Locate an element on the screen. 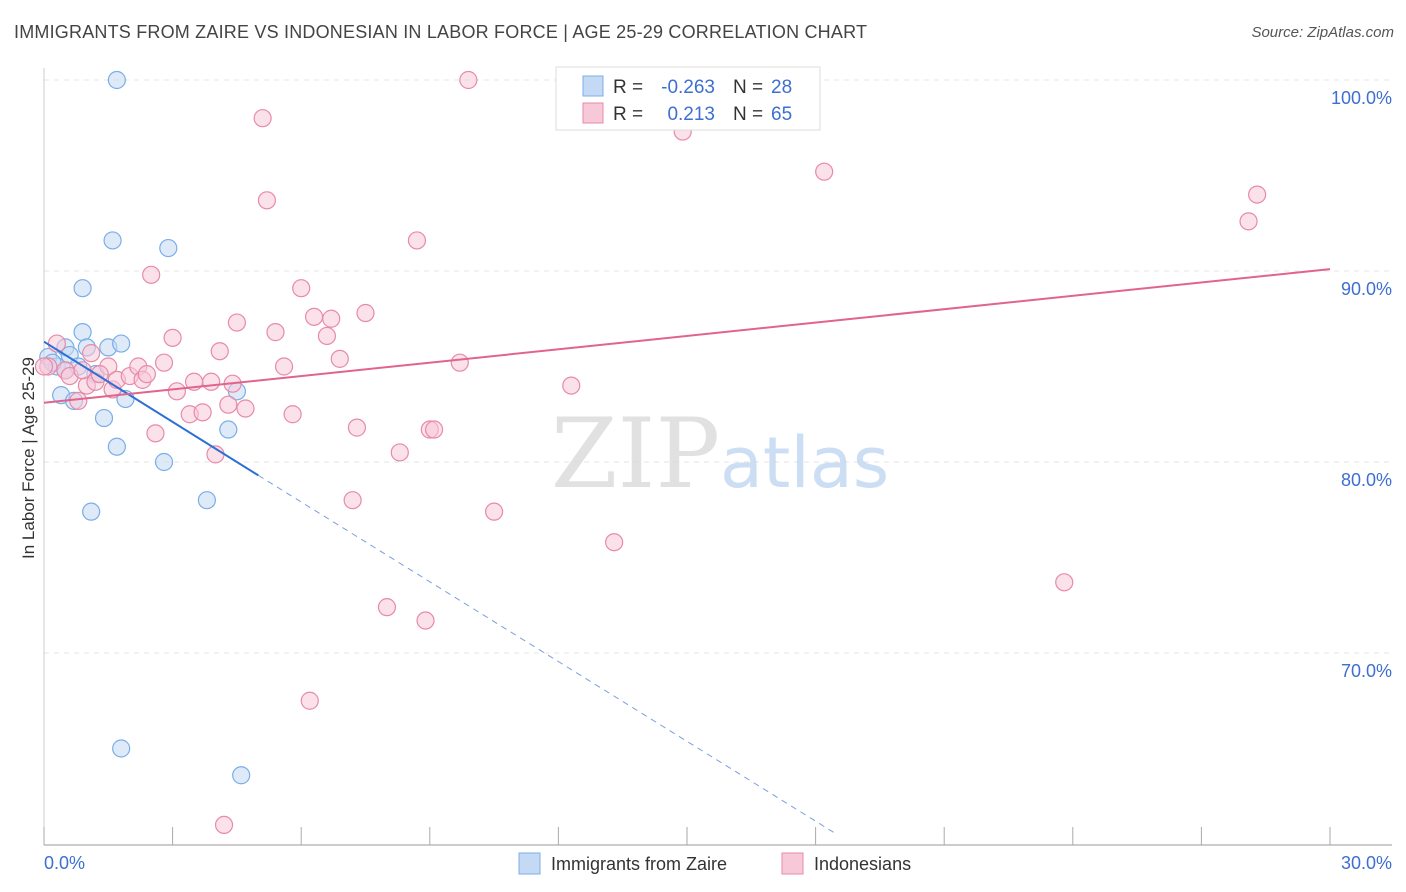  series-legend-swatch-indonesians is located at coordinates (792, 863).